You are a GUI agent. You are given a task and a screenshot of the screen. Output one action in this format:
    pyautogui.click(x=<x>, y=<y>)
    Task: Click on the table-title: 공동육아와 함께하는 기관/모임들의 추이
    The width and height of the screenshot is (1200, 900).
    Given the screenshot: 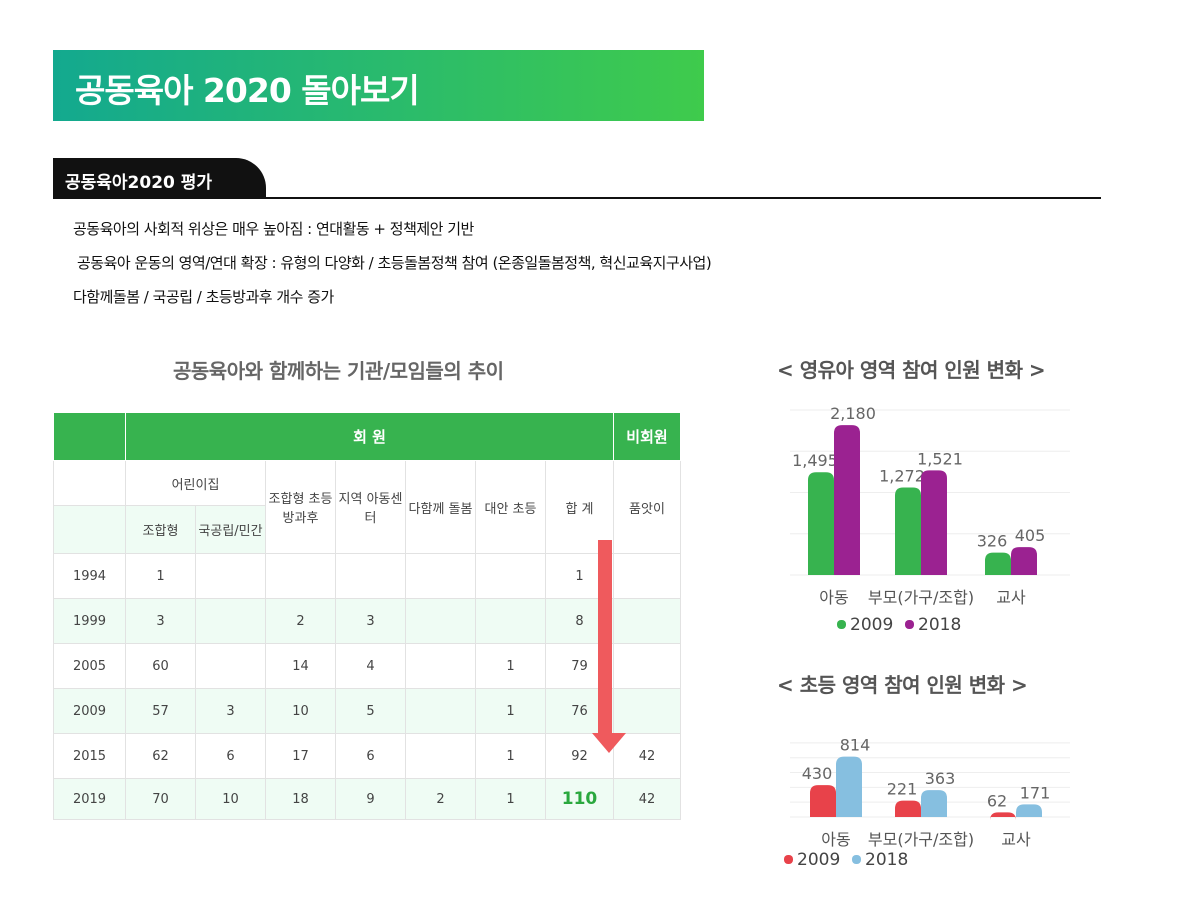 What is the action you would take?
    pyautogui.click(x=338, y=371)
    